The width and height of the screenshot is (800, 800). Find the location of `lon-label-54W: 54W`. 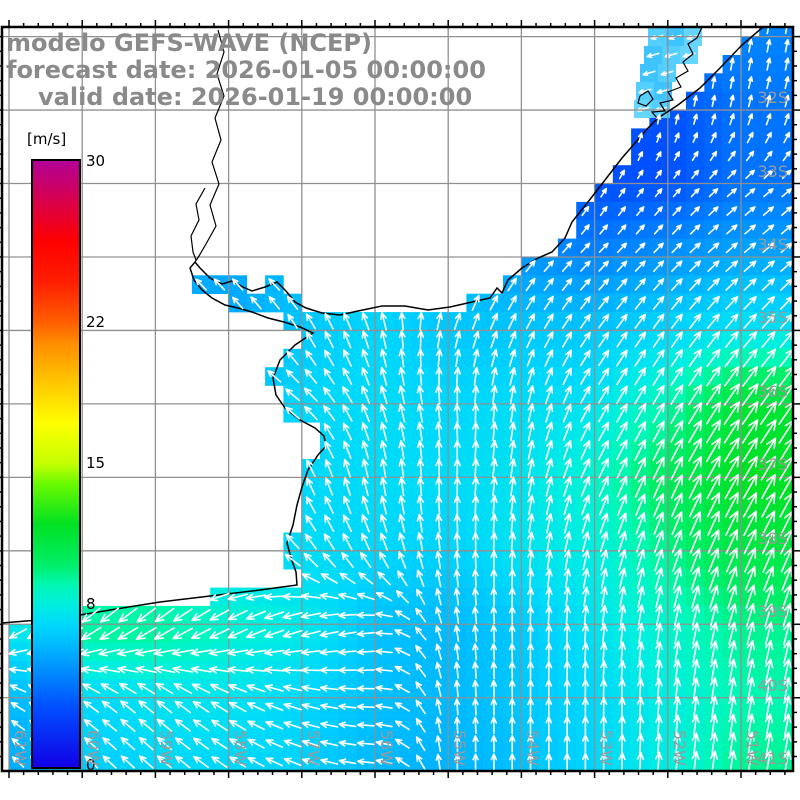

lon-label-54W: 54W is located at coordinates (533, 747).